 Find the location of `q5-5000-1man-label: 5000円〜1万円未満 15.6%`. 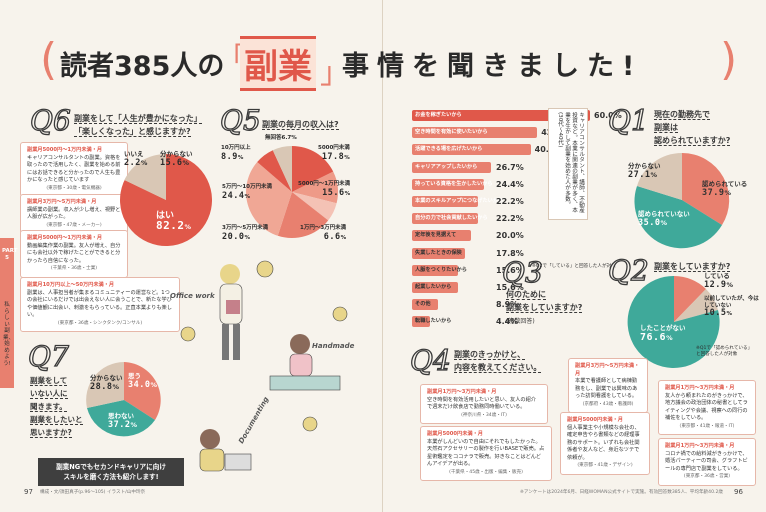

q5-5000-1man-label: 5000円〜1万円未満 15.6% is located at coordinates (324, 189).